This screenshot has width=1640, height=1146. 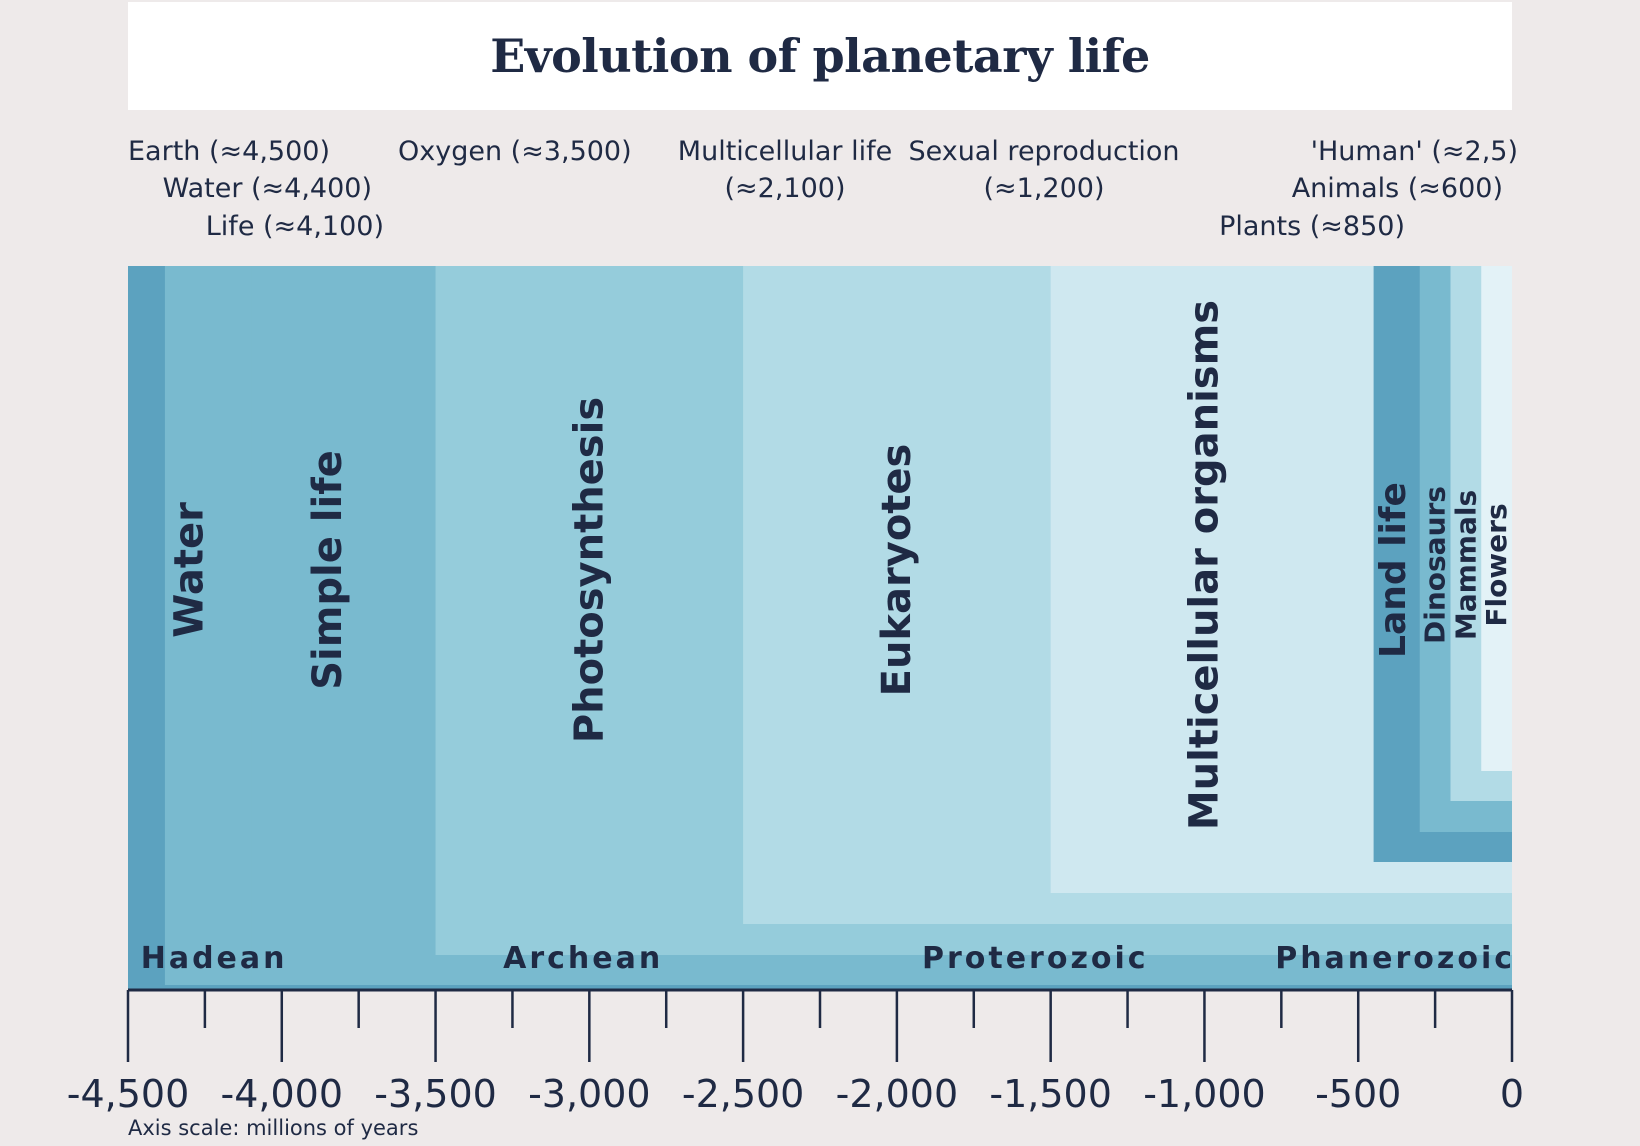 I want to click on x-tick-label: -500, so click(x=1358, y=1094).